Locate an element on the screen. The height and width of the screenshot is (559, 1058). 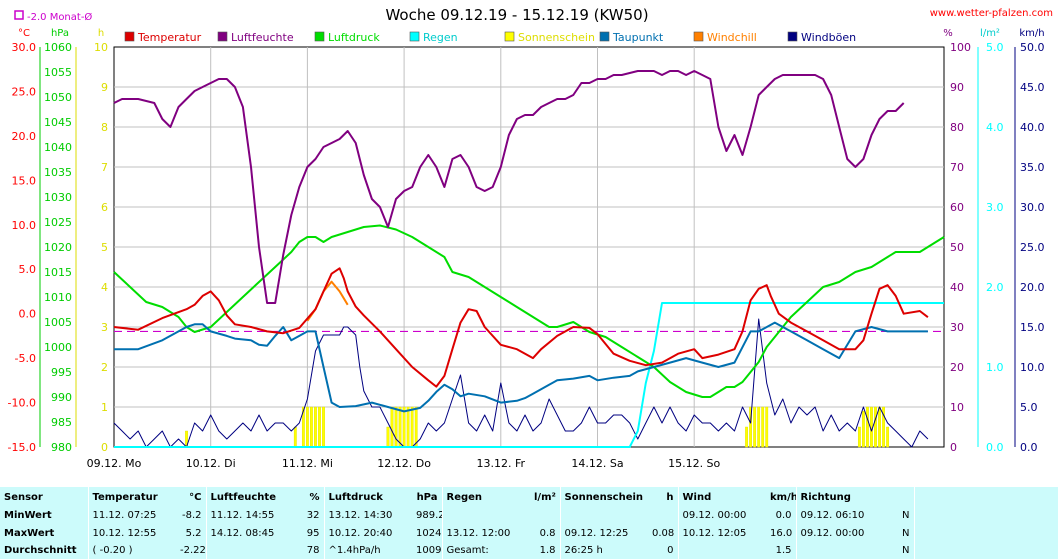
stats-sun-value: 0.08 is located at coordinates (663, 533).